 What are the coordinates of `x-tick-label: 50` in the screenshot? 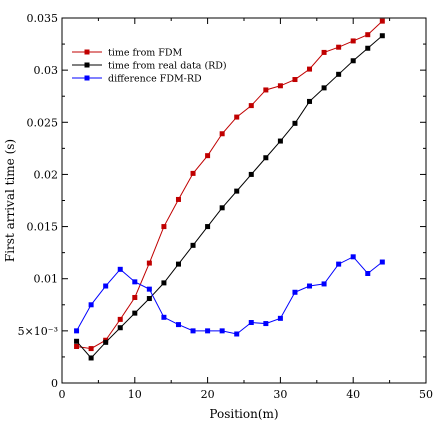 It's located at (426, 394).